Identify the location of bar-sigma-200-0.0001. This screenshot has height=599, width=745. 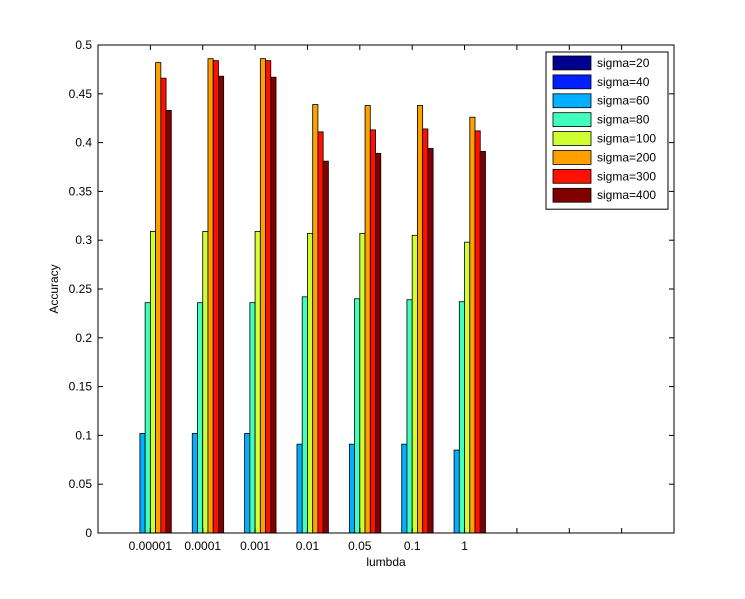
(210, 296).